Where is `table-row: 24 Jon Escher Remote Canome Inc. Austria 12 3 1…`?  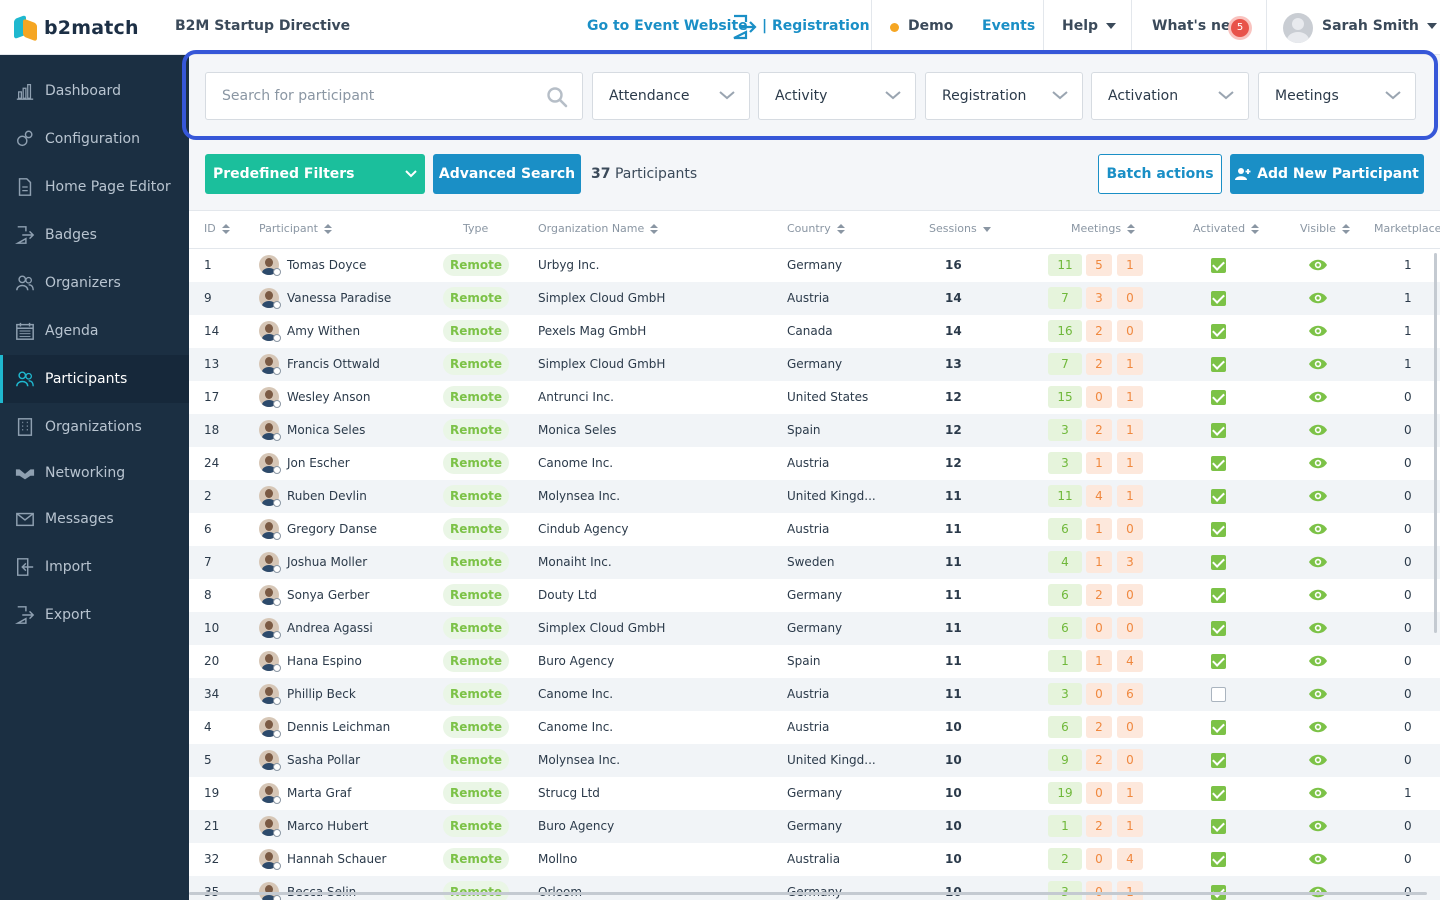
table-row: 24 Jon Escher Remote Canome Inc. Austria 12 3 1… is located at coordinates (814, 463).